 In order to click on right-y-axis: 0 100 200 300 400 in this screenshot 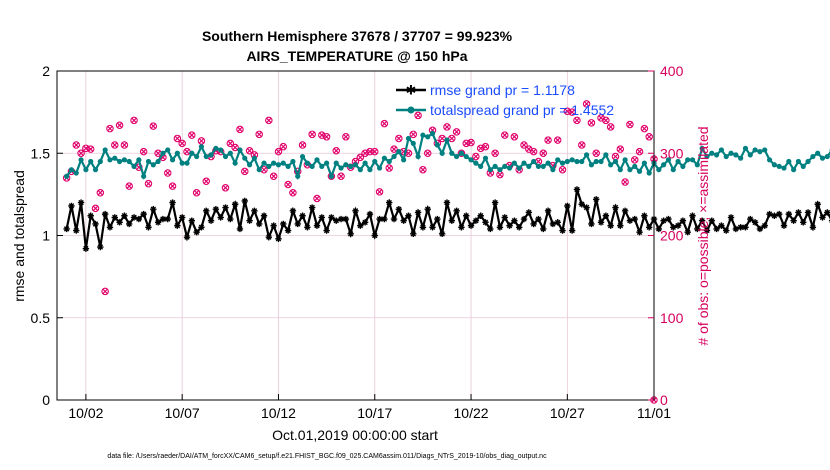, I will do `click(666, 235)`.